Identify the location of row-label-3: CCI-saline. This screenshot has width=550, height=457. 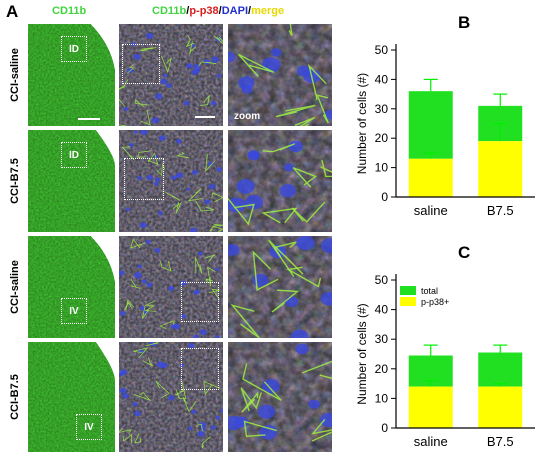
(15, 287).